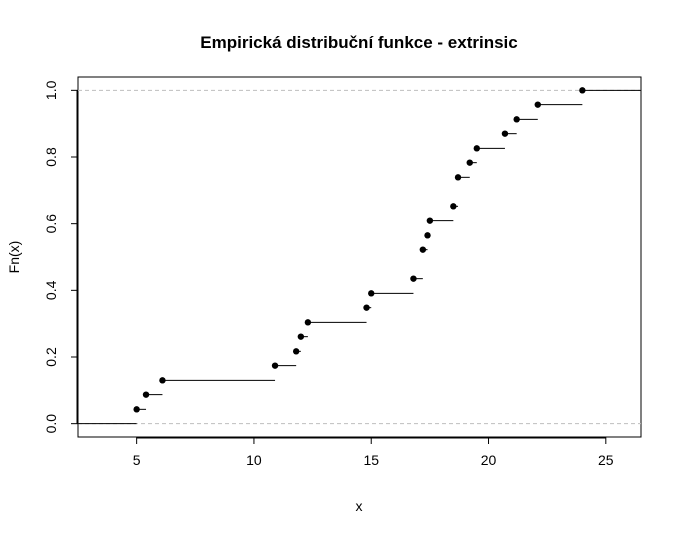 The height and width of the screenshot is (535, 682). I want to click on y-tick-label: 0.6, so click(51, 224).